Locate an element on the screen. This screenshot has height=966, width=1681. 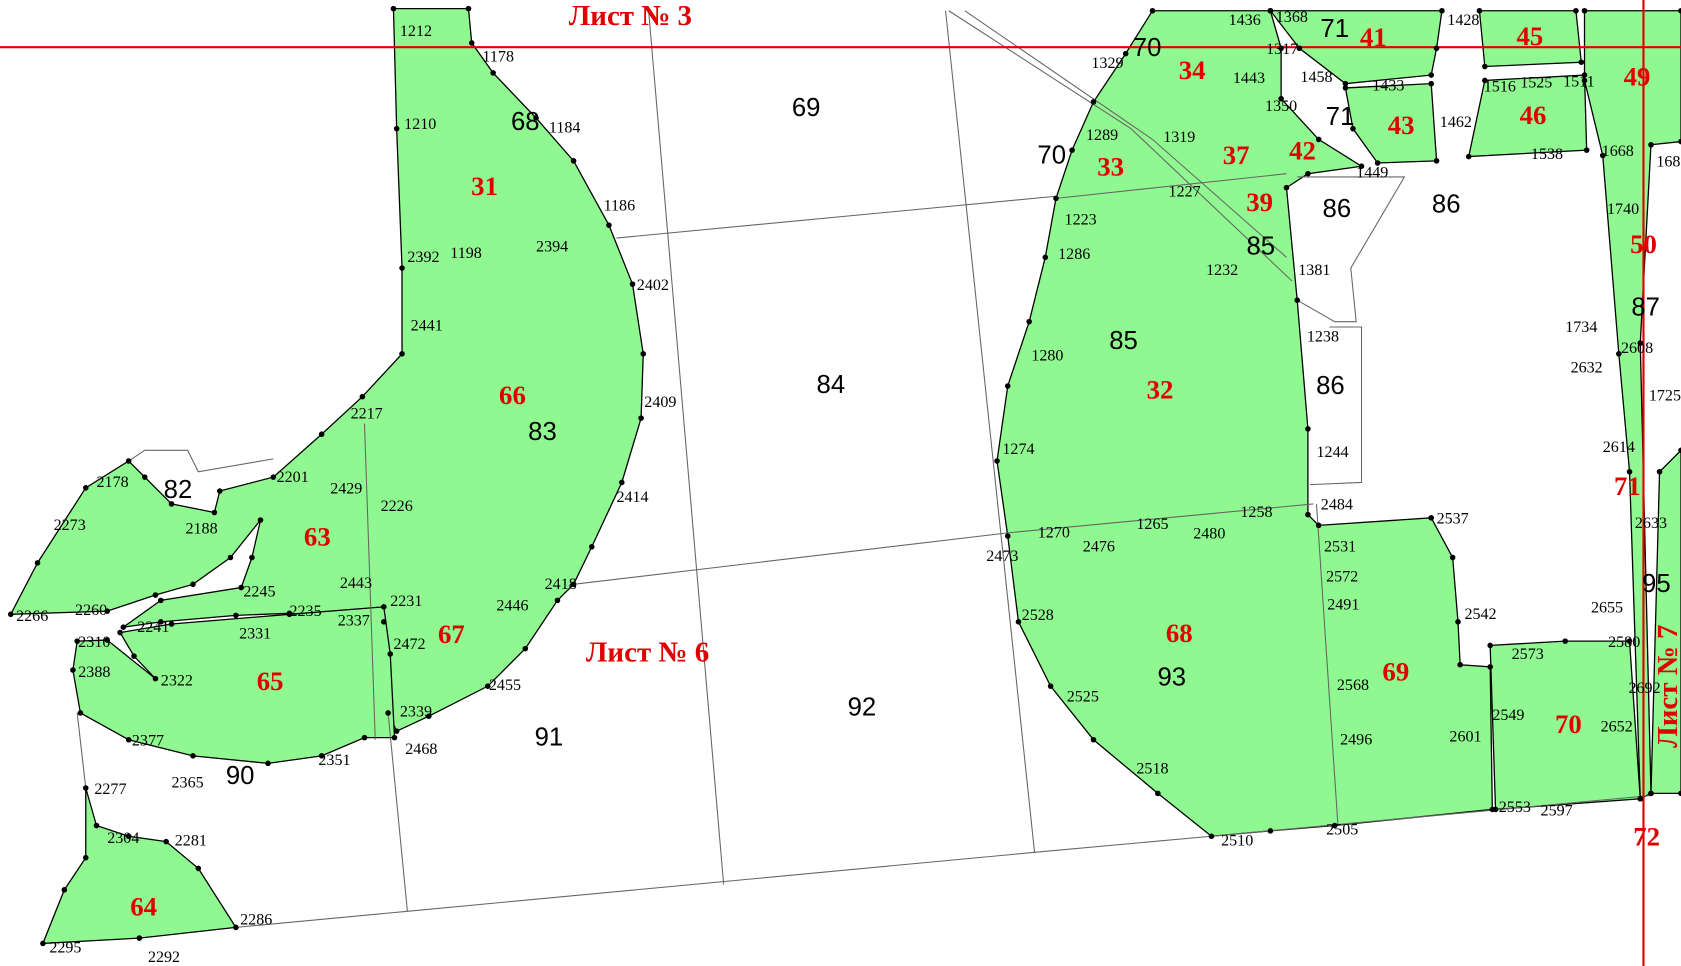
parcel-number: 63 is located at coordinates (317, 536).